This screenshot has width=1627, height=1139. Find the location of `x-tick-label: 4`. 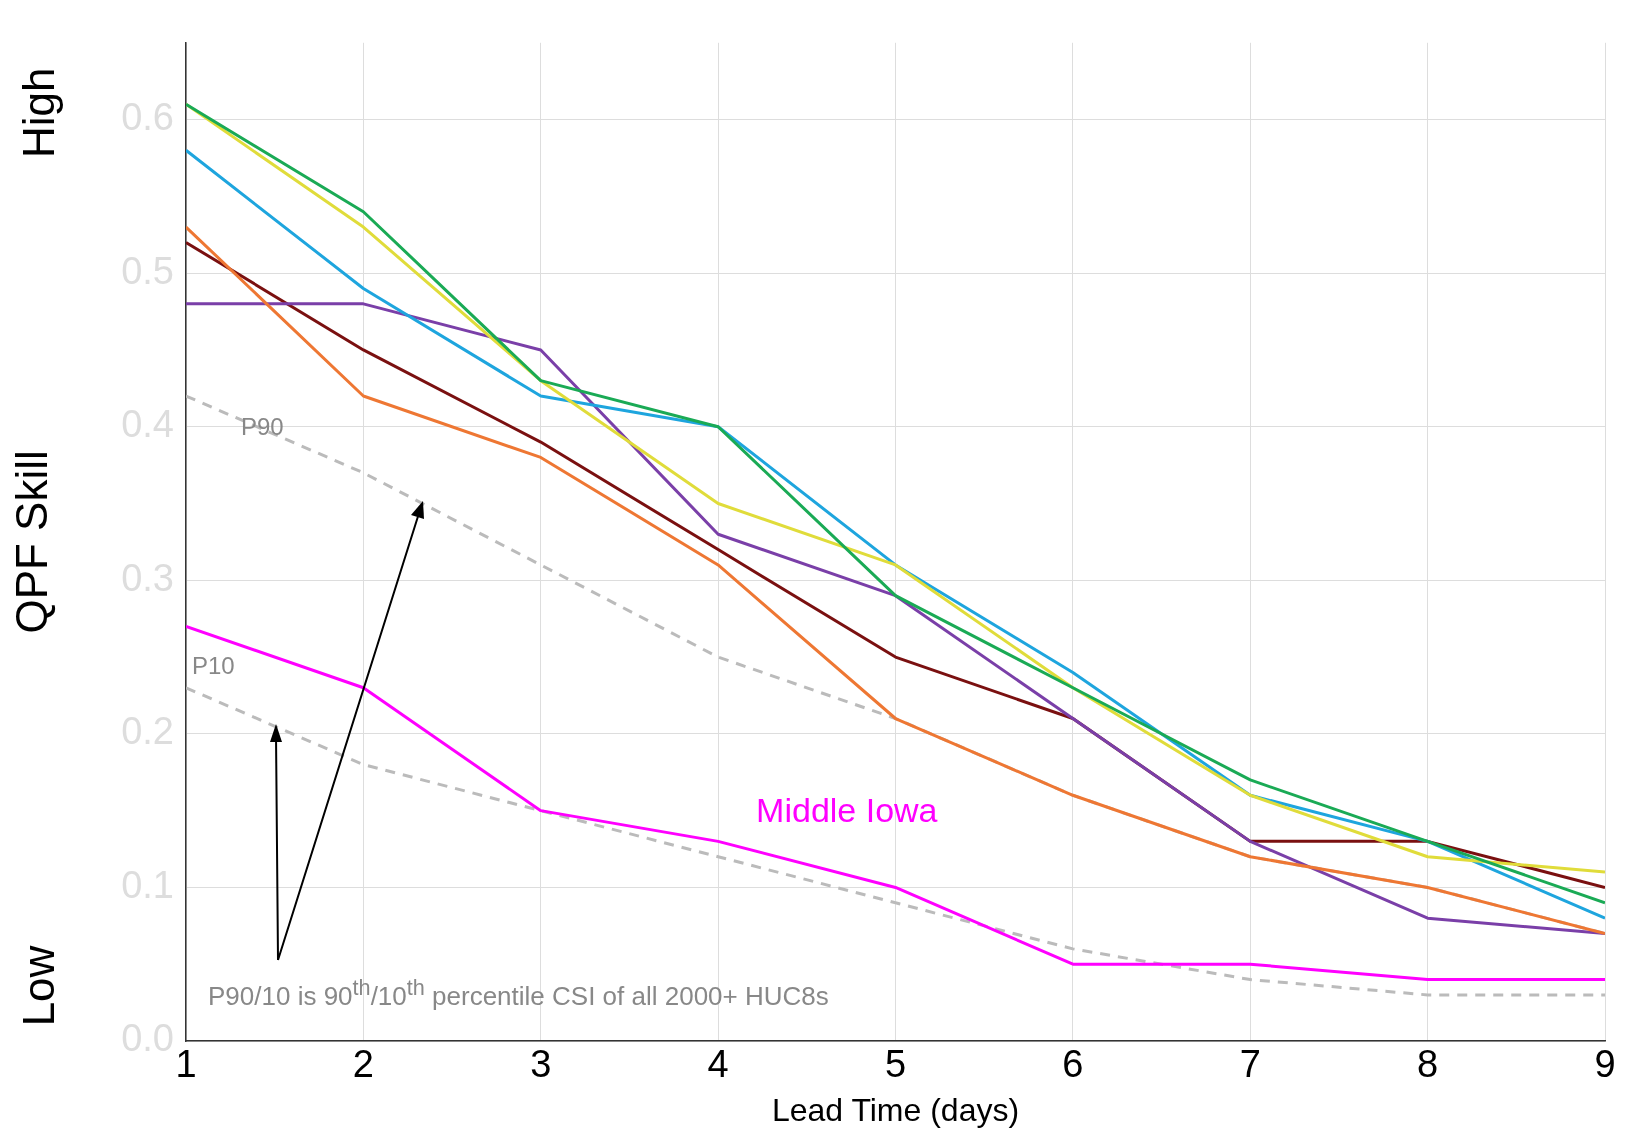

x-tick-label: 4 is located at coordinates (718, 1064).